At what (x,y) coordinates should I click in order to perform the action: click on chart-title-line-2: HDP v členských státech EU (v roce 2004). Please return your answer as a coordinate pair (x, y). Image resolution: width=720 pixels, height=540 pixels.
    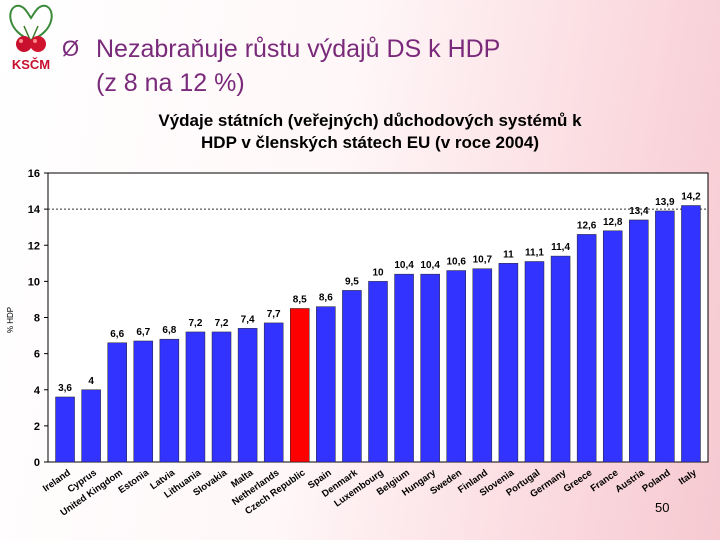
    Looking at the image, I should click on (370, 142).